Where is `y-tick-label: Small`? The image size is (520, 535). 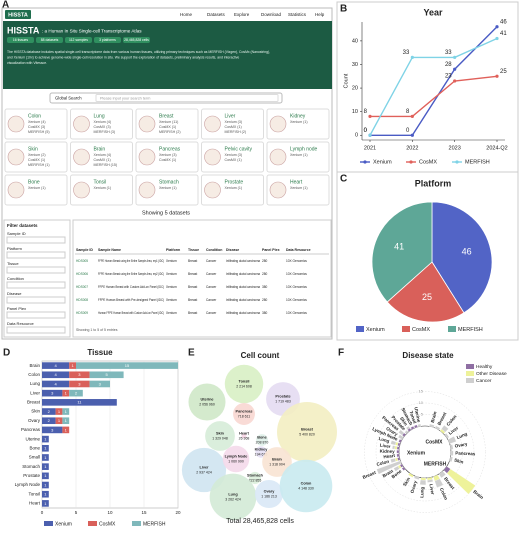 y-tick-label: Small is located at coordinates (34, 457).